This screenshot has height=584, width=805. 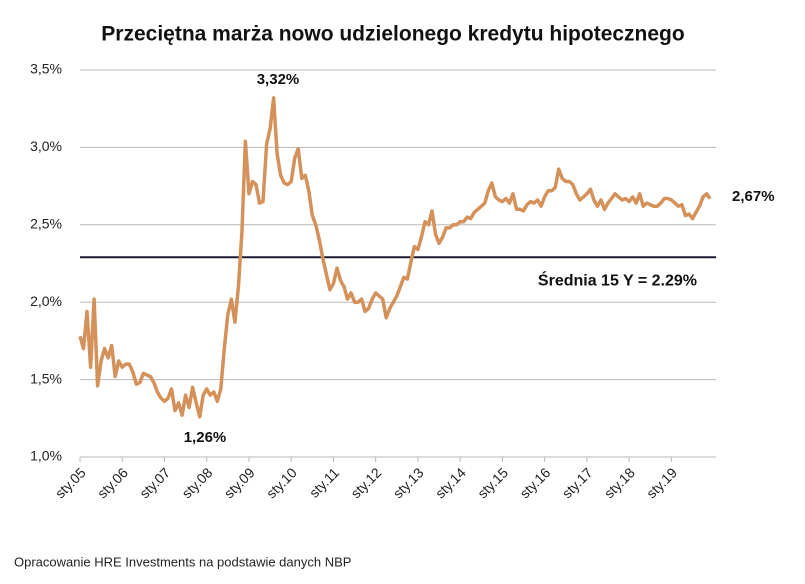 I want to click on y-tick-label: 2,0%, so click(x=46, y=301).